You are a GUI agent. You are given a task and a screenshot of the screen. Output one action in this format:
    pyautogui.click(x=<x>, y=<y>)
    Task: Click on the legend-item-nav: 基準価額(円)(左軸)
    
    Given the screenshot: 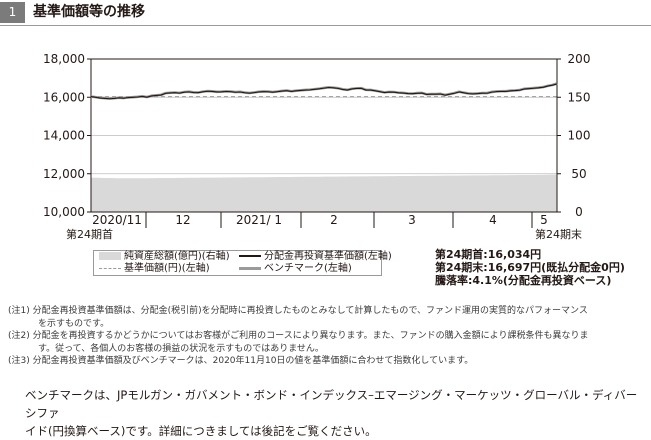 What is the action you would take?
    pyautogui.click(x=154, y=269)
    